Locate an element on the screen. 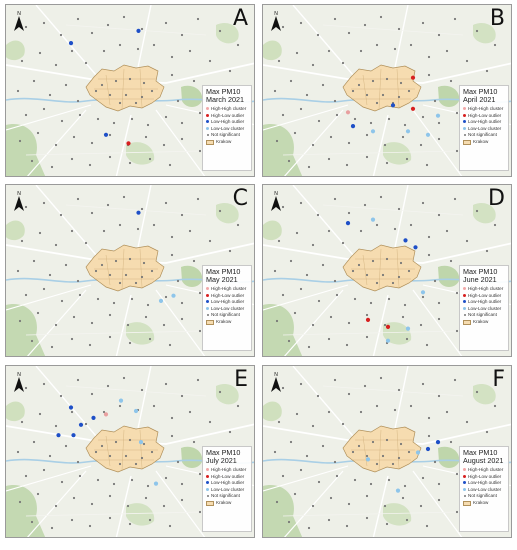 The height and width of the screenshot is (550, 517). significant-points is located at coordinates (107, 442).